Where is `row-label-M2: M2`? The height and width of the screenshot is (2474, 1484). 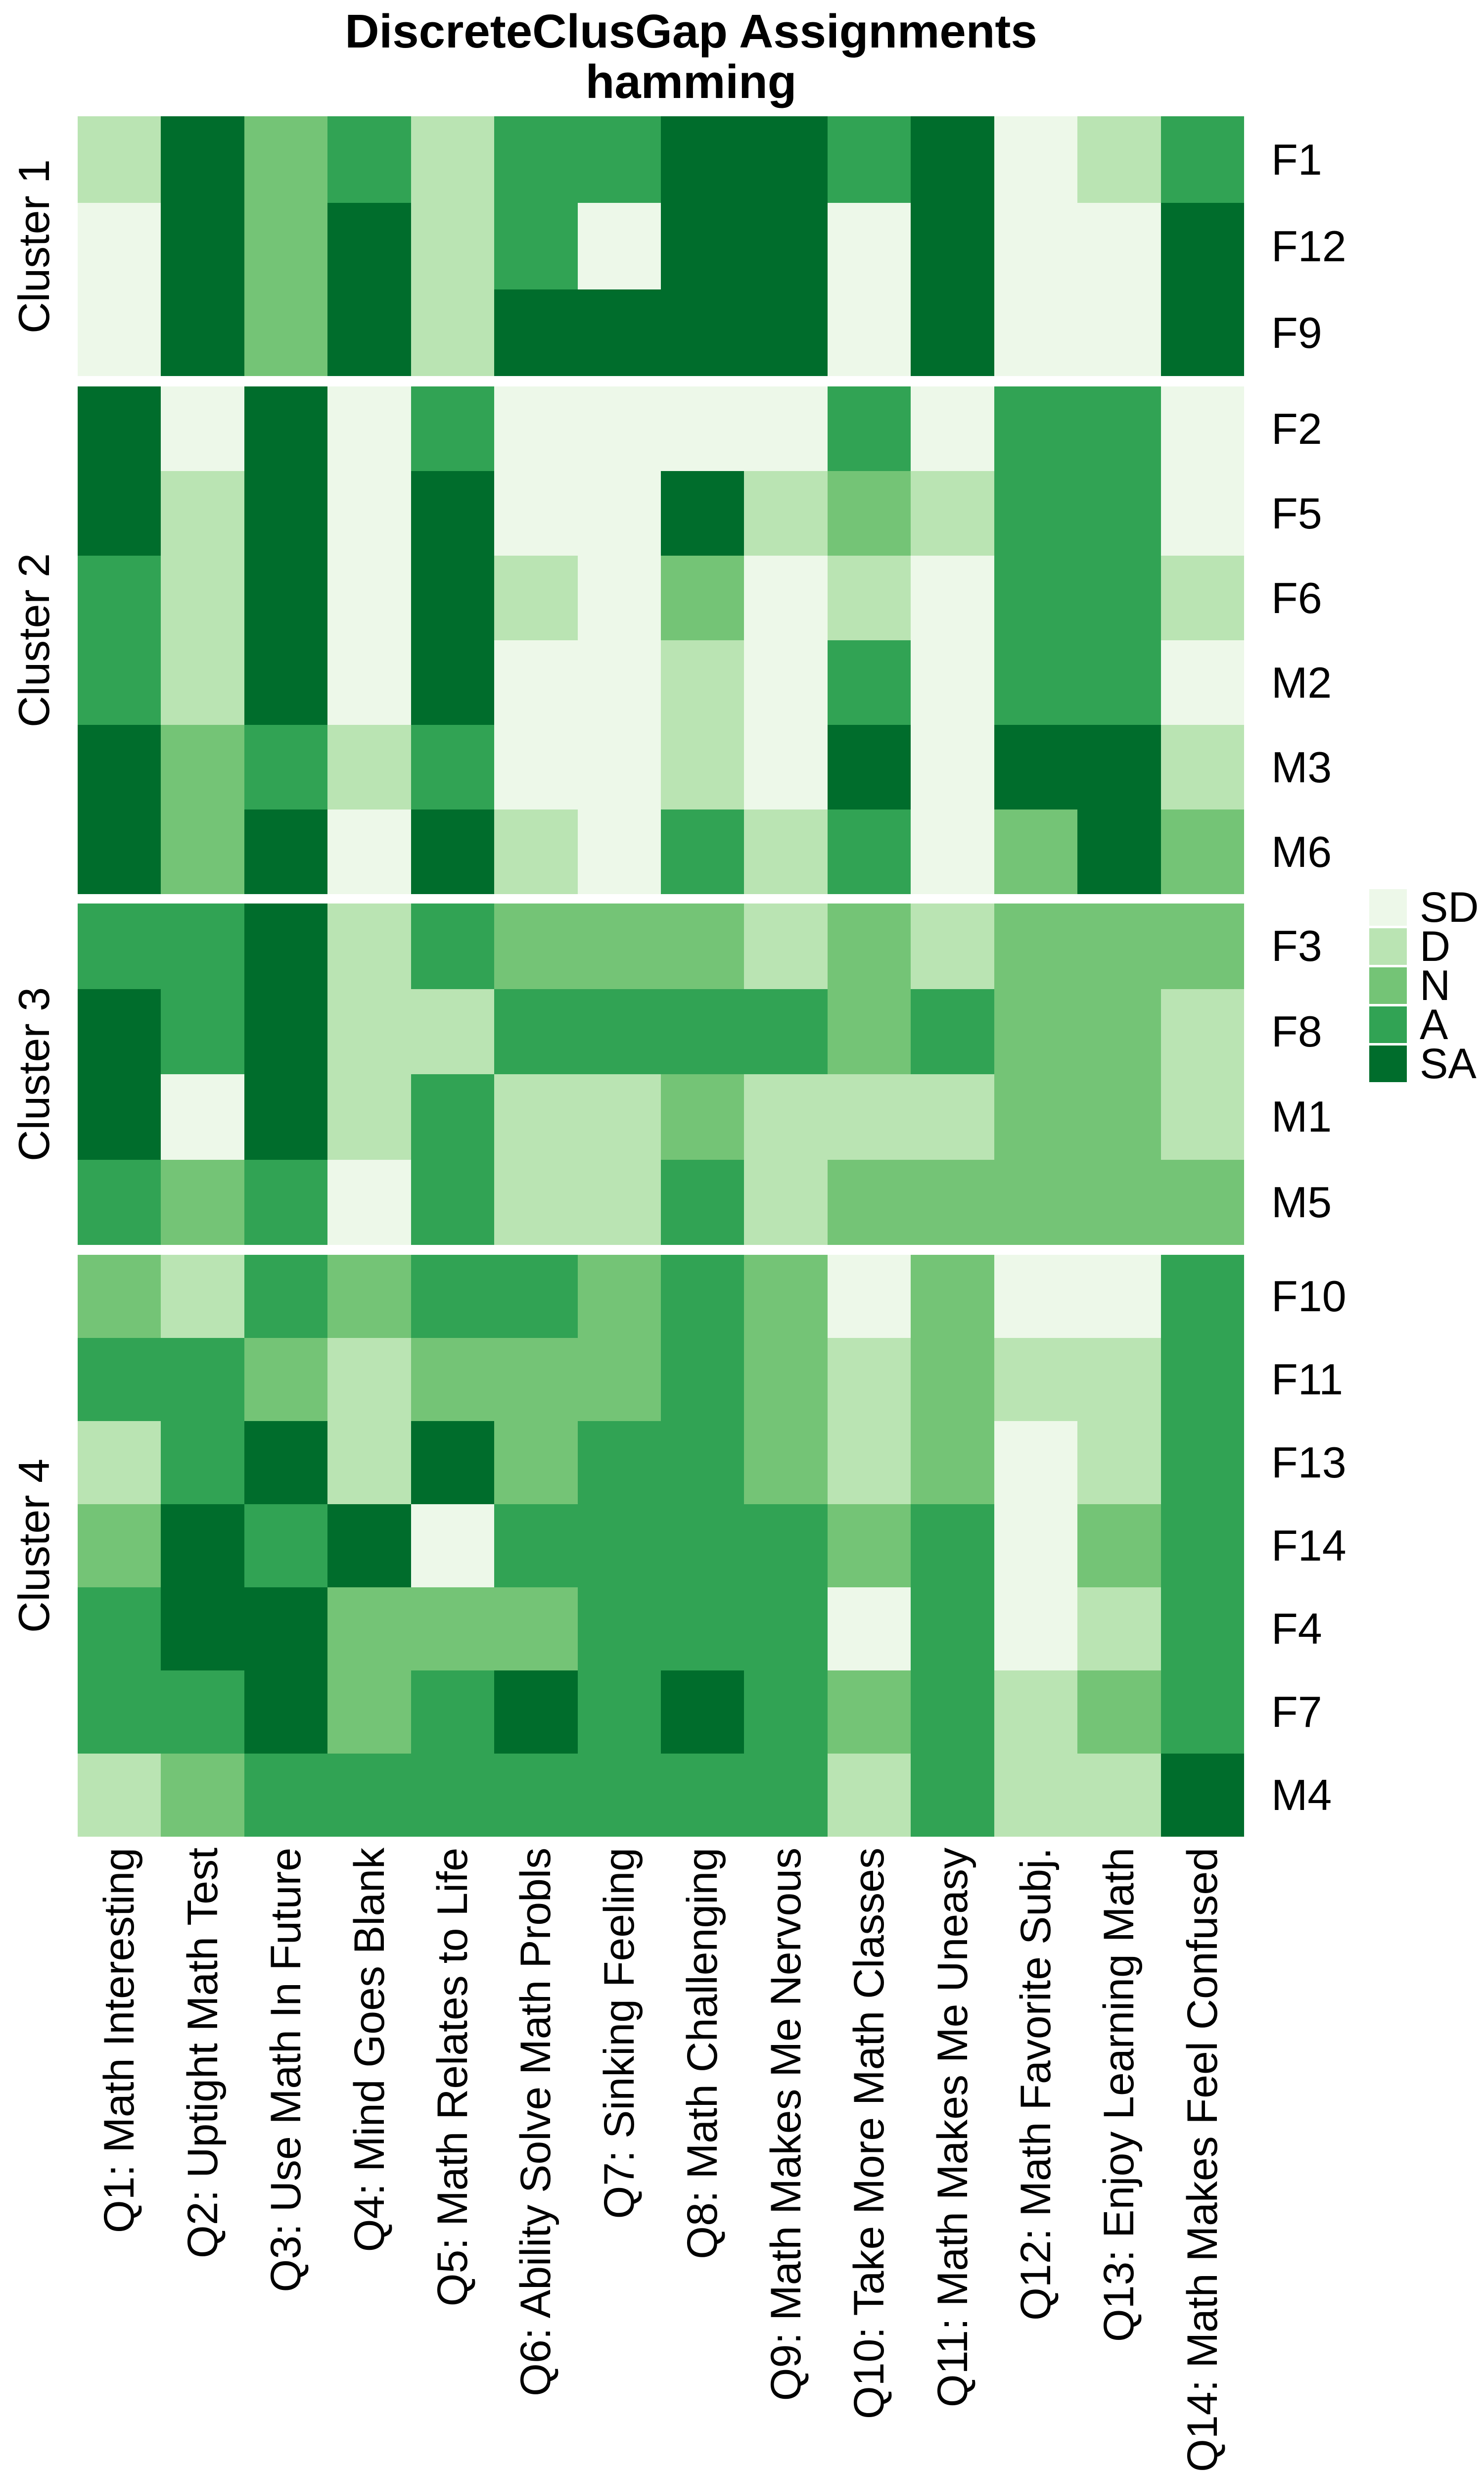 row-label-M2: M2 is located at coordinates (1301, 683).